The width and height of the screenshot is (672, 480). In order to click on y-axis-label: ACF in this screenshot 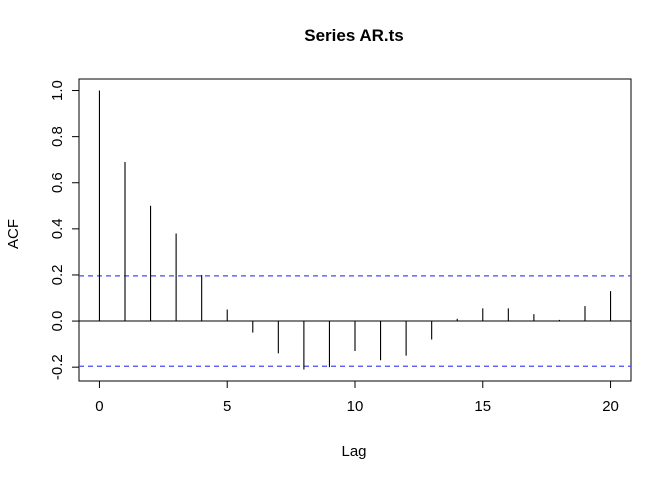, I will do `click(13, 234)`.